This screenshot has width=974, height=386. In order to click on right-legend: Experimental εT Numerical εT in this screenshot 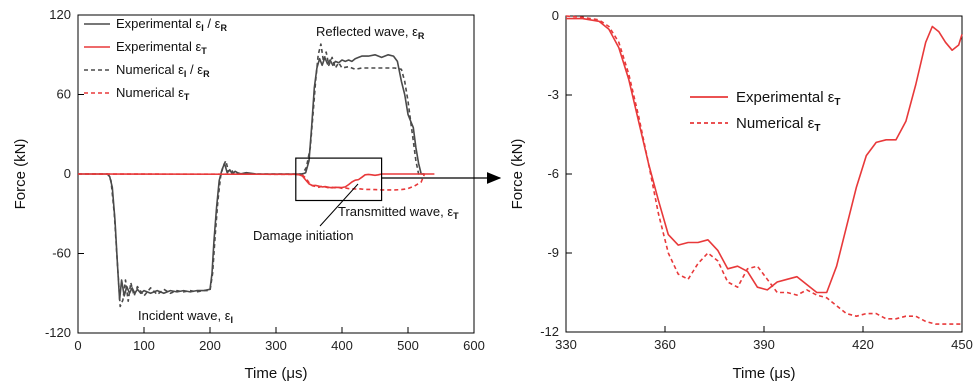, I will do `click(765, 111)`.